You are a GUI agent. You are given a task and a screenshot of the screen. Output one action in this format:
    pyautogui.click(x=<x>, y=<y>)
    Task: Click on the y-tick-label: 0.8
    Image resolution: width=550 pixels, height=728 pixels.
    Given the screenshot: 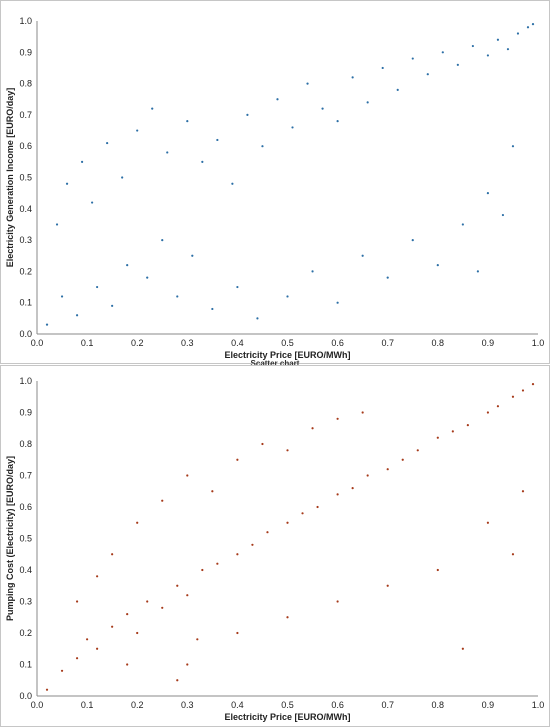 What is the action you would take?
    pyautogui.click(x=25, y=84)
    